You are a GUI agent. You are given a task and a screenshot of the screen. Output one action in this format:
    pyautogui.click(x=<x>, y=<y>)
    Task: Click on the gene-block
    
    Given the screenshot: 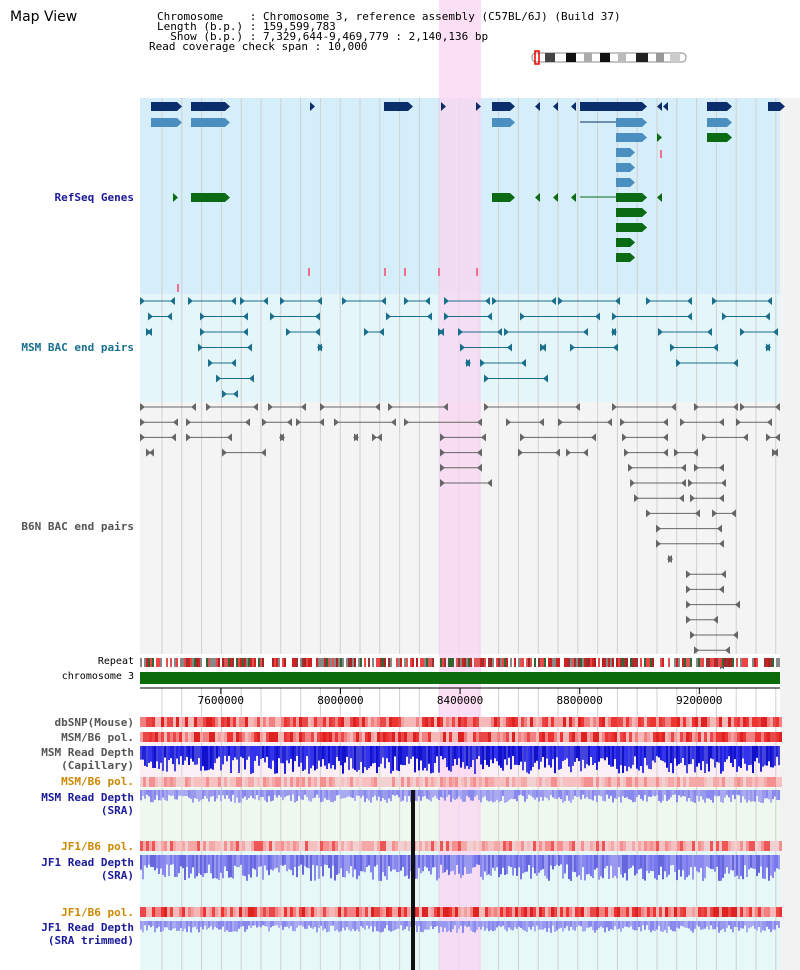 What is the action you would take?
    pyautogui.click(x=501, y=106)
    